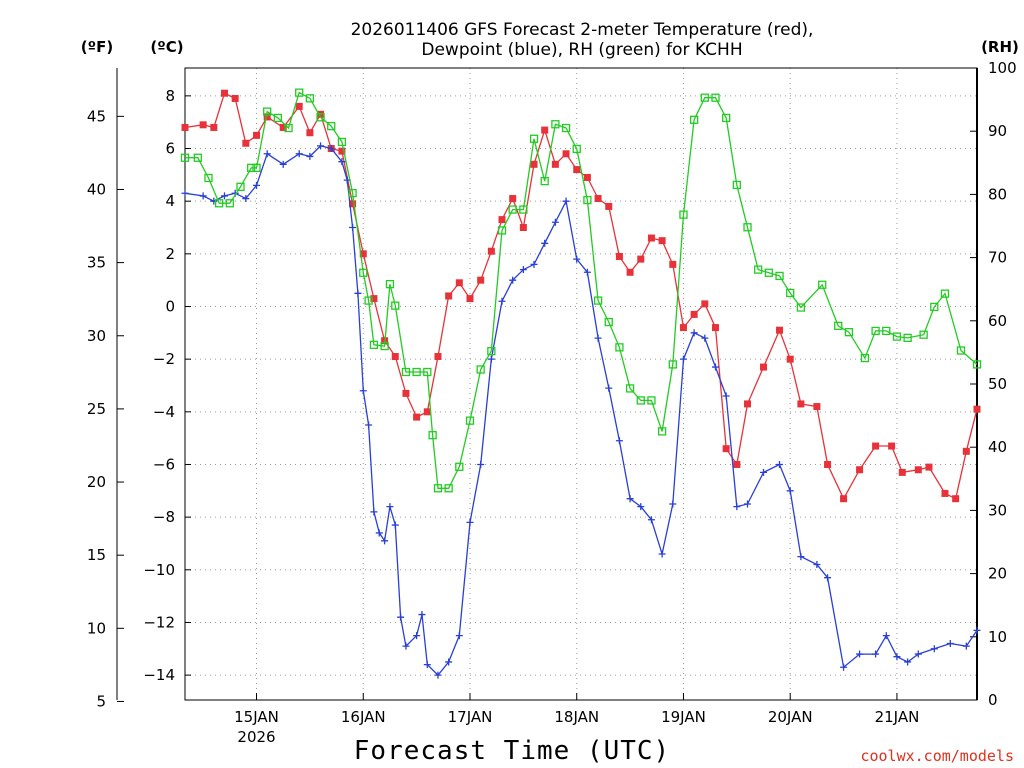 The height and width of the screenshot is (768, 1024). I want to click on fahrenheit-tick-label: 15, so click(96, 555).